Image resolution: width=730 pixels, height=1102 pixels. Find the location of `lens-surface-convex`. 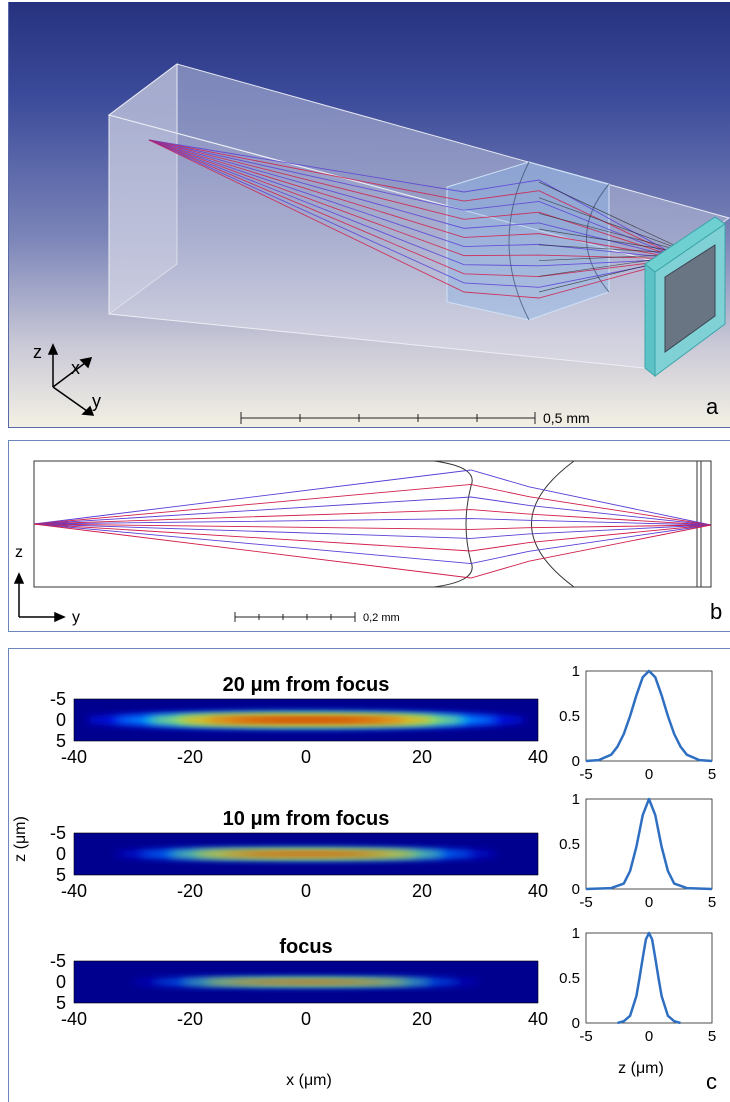

lens-surface-convex is located at coordinates (553, 524).